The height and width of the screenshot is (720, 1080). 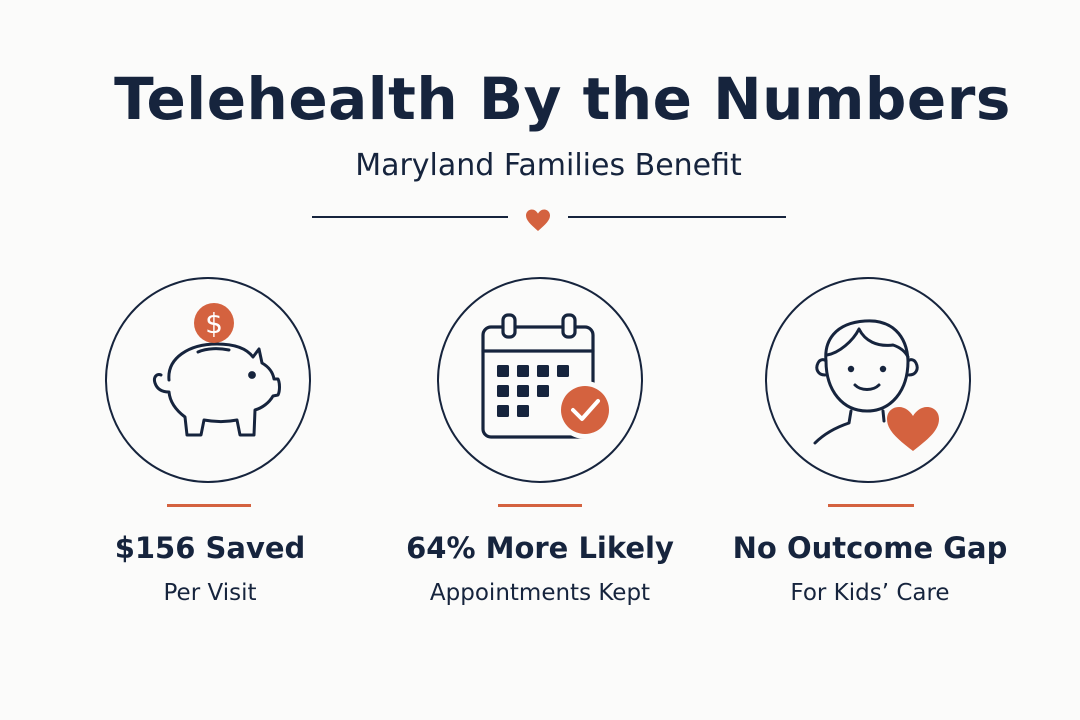 What do you see at coordinates (870, 548) in the screenshot?
I see `stat-value: No Outcome Gap` at bounding box center [870, 548].